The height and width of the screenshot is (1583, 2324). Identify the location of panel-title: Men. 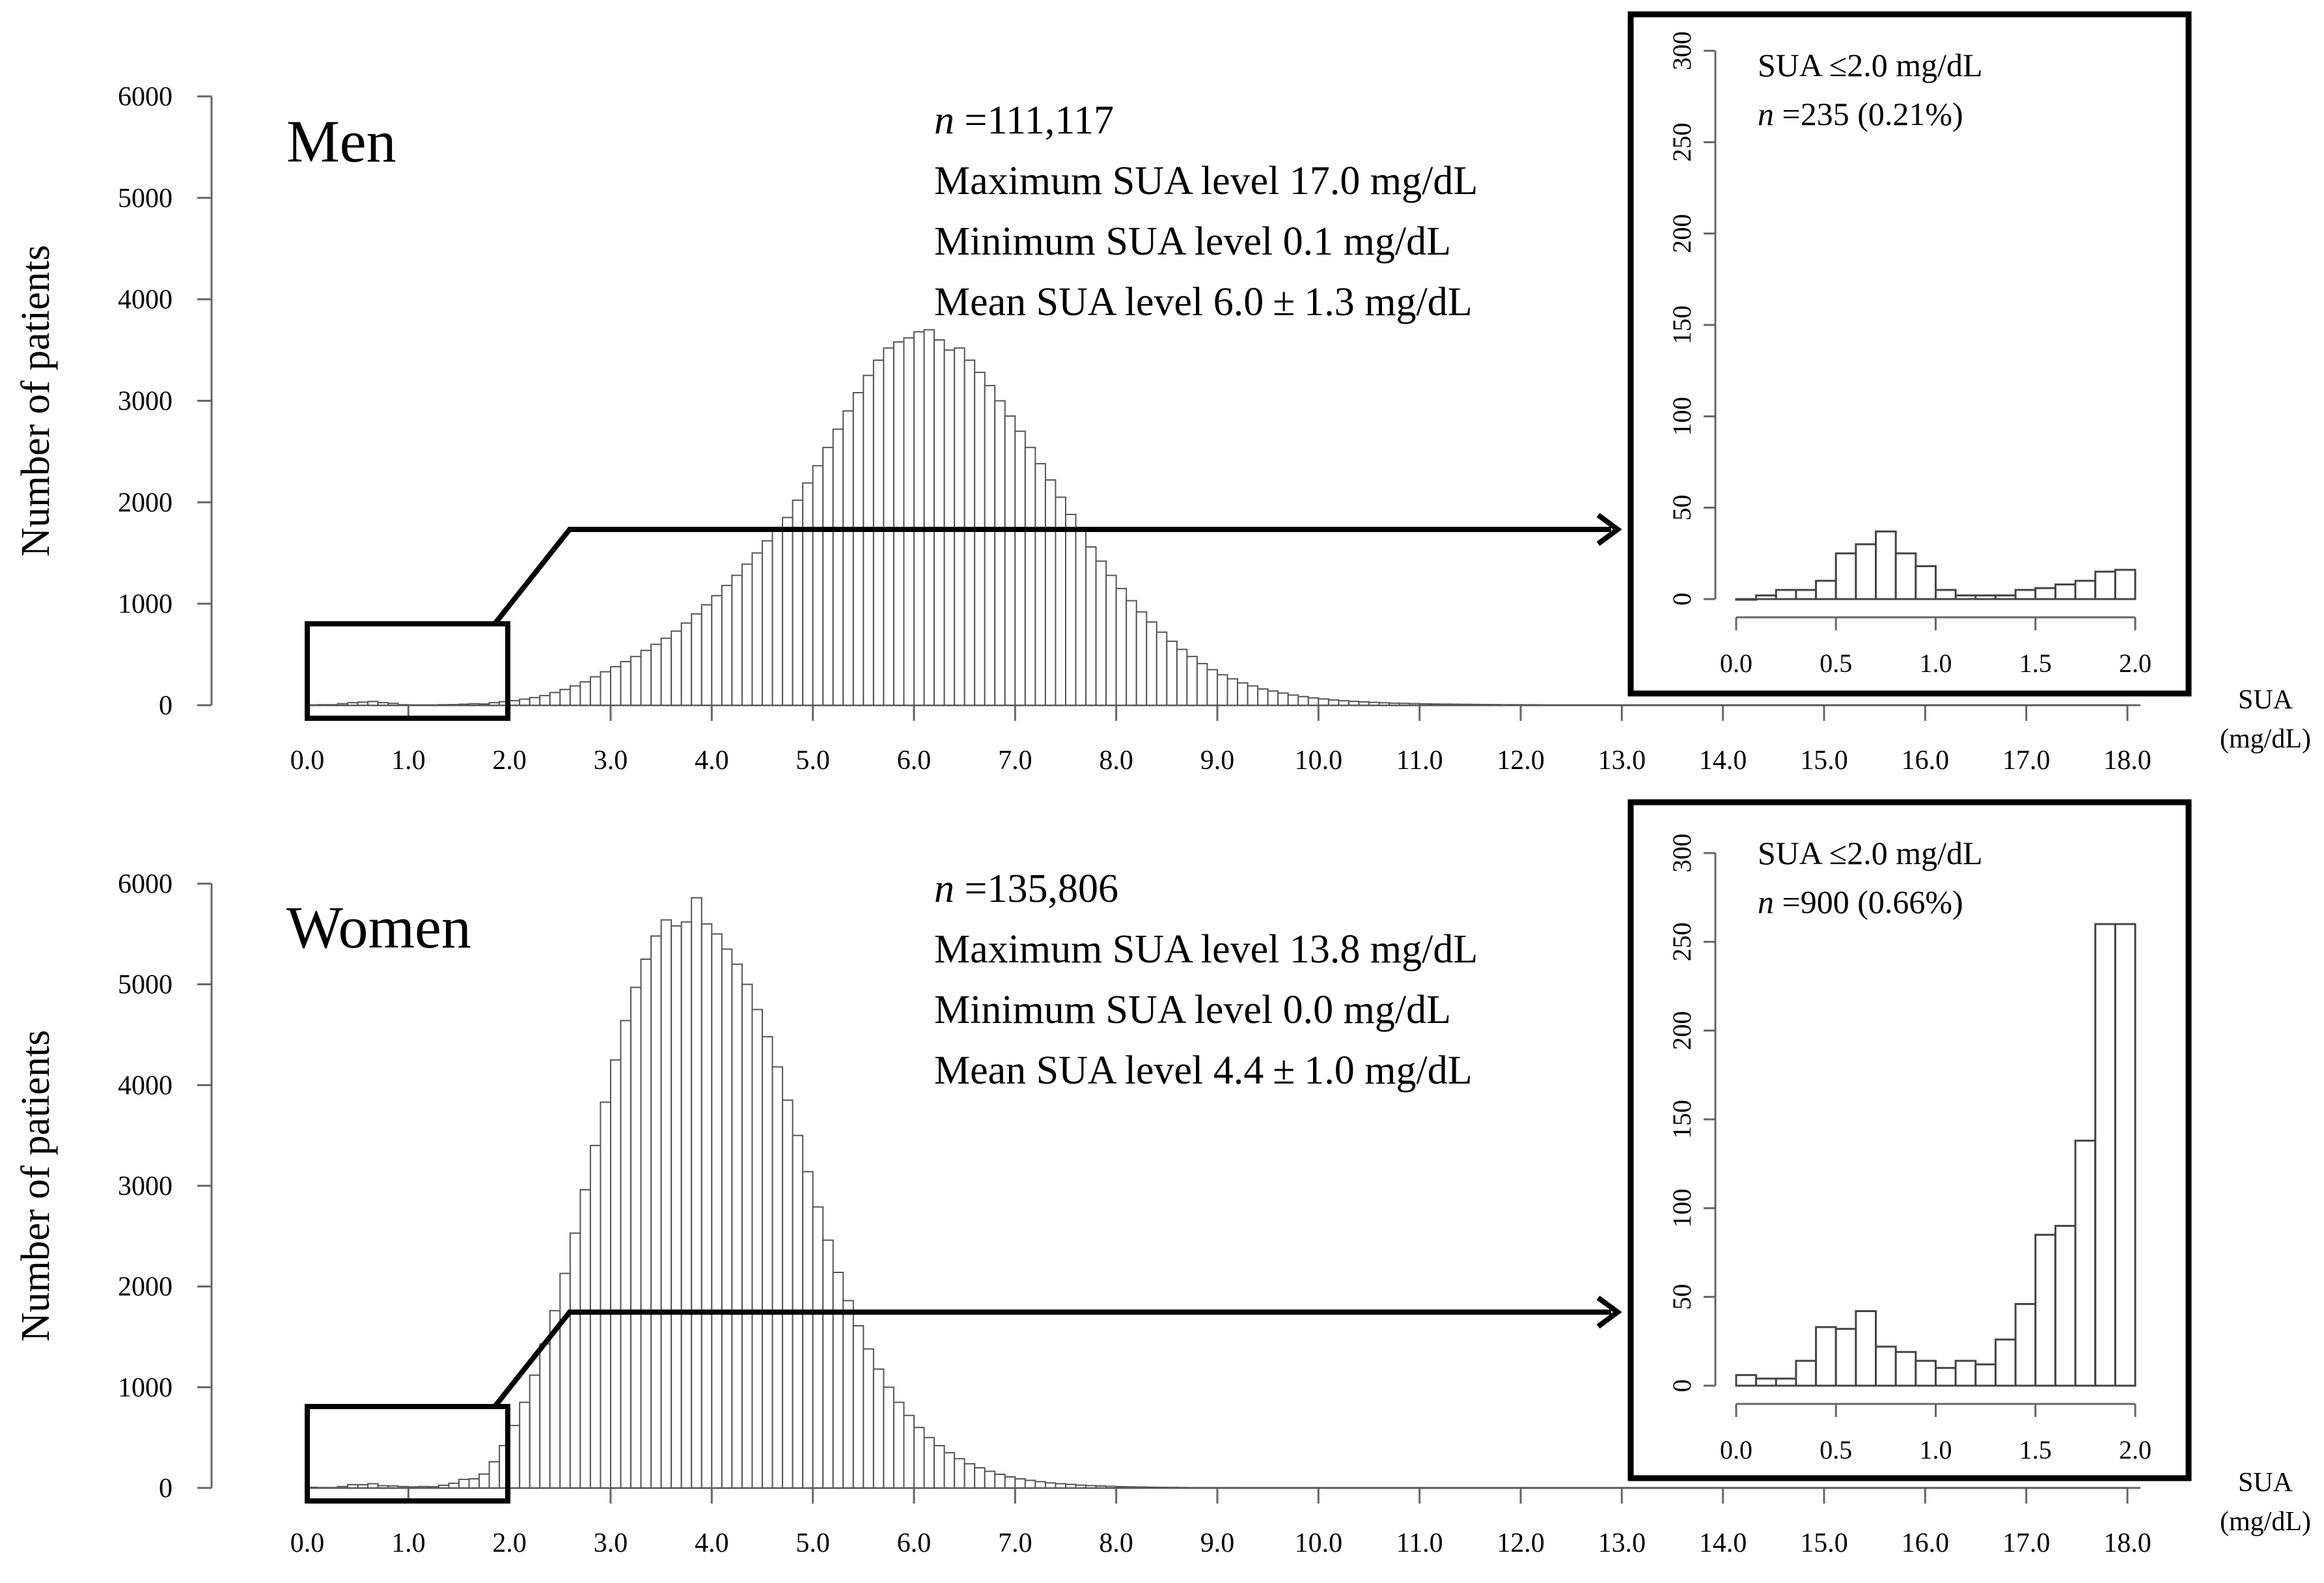
(341, 141).